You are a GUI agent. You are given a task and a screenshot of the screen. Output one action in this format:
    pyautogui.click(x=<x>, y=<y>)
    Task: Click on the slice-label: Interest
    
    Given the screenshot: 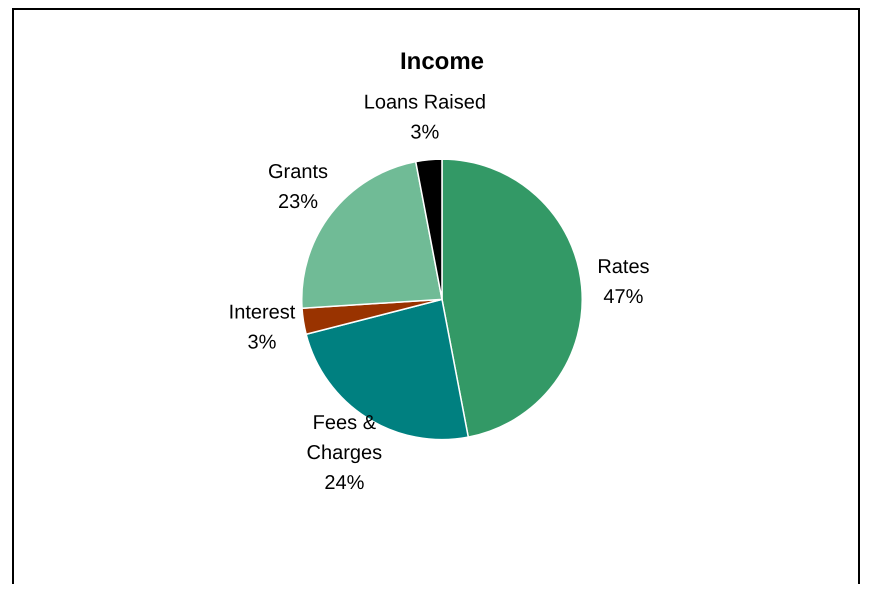 What is the action you would take?
    pyautogui.click(x=262, y=312)
    